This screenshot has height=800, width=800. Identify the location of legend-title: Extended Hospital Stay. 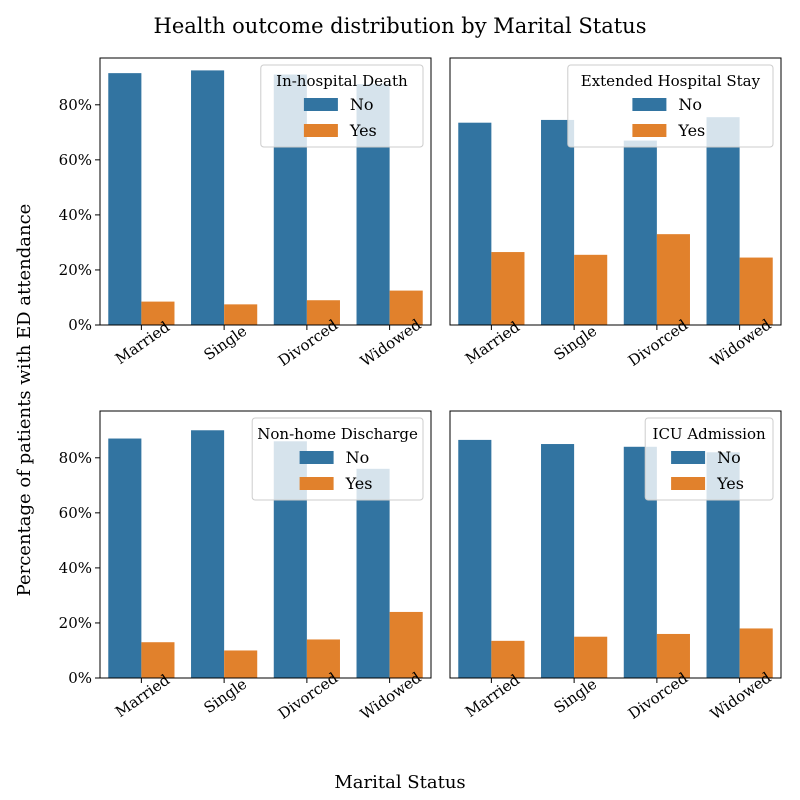
(671, 81).